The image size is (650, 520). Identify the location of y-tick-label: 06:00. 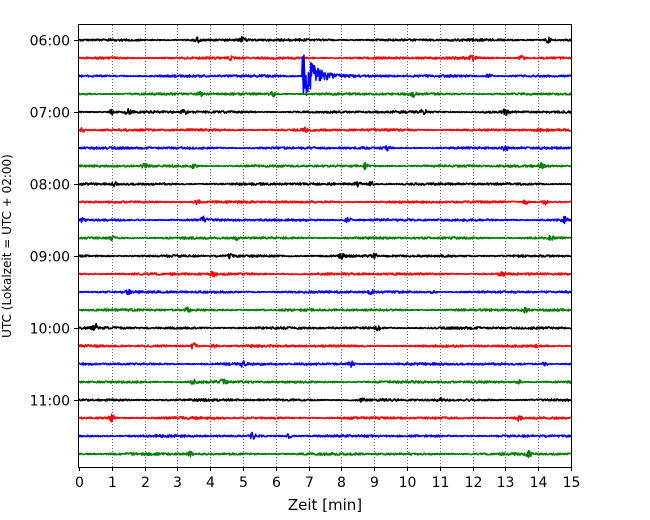
(50, 42).